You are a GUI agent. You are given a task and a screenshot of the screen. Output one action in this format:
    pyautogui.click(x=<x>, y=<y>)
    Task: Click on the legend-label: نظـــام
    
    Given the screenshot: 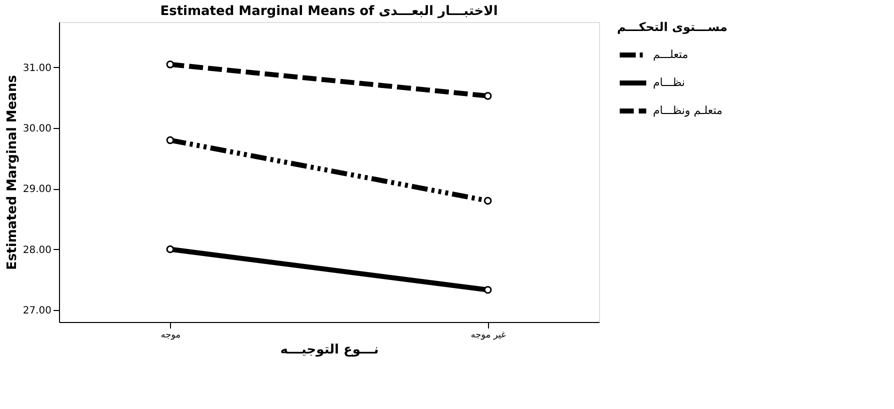 What is the action you would take?
    pyautogui.click(x=669, y=82)
    